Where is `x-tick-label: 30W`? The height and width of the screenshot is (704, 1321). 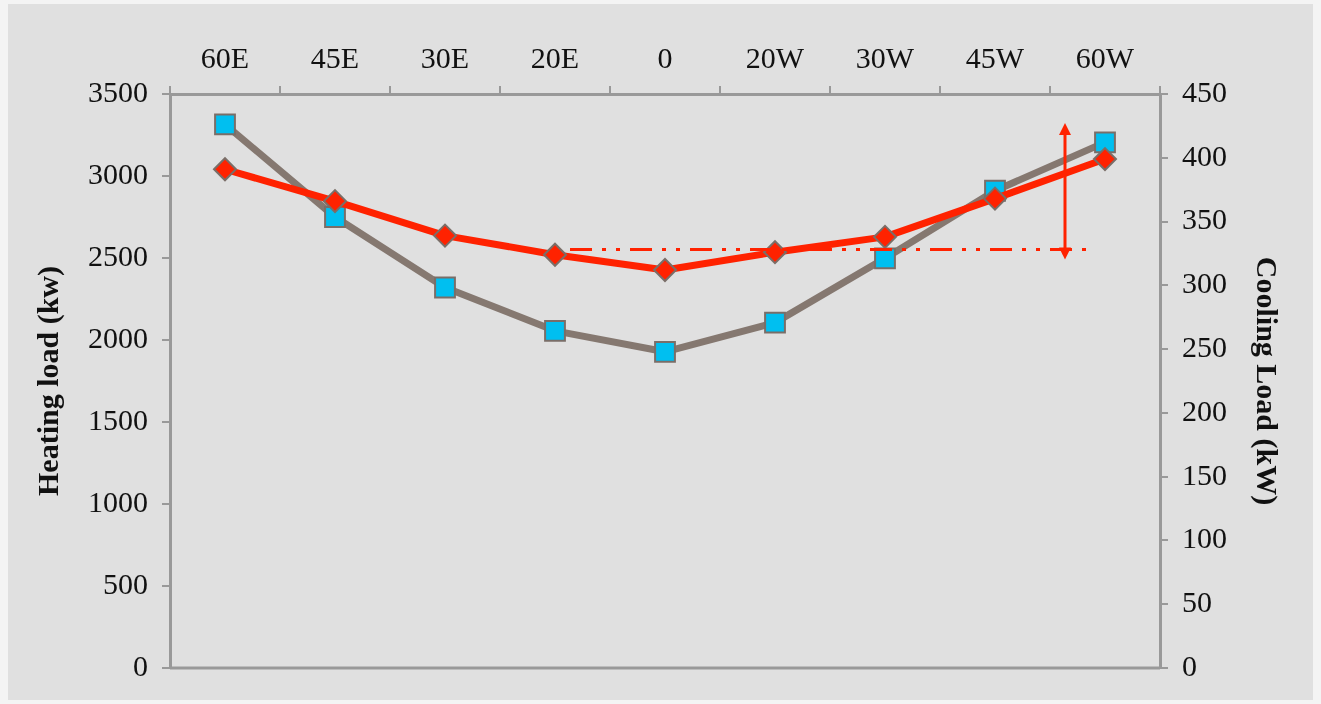 x-tick-label: 30W is located at coordinates (885, 57).